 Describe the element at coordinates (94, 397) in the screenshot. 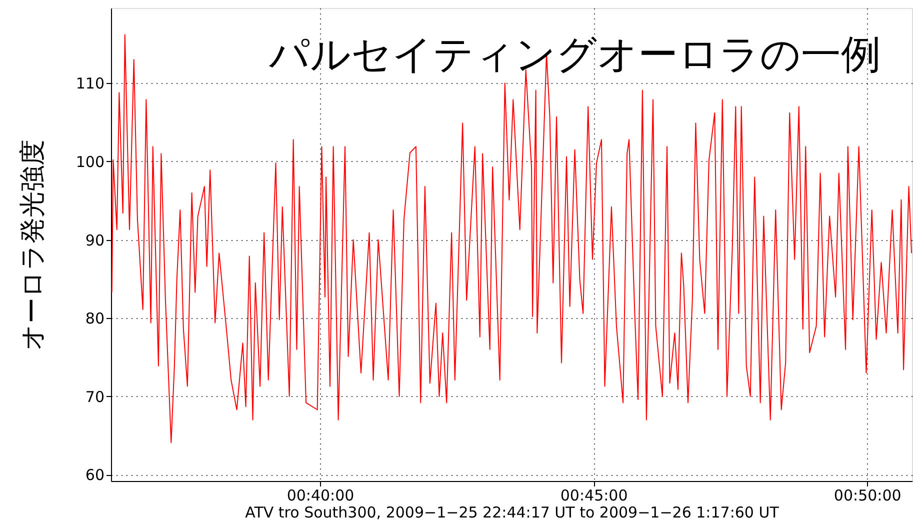

I see `y-tick-label: 70` at that location.